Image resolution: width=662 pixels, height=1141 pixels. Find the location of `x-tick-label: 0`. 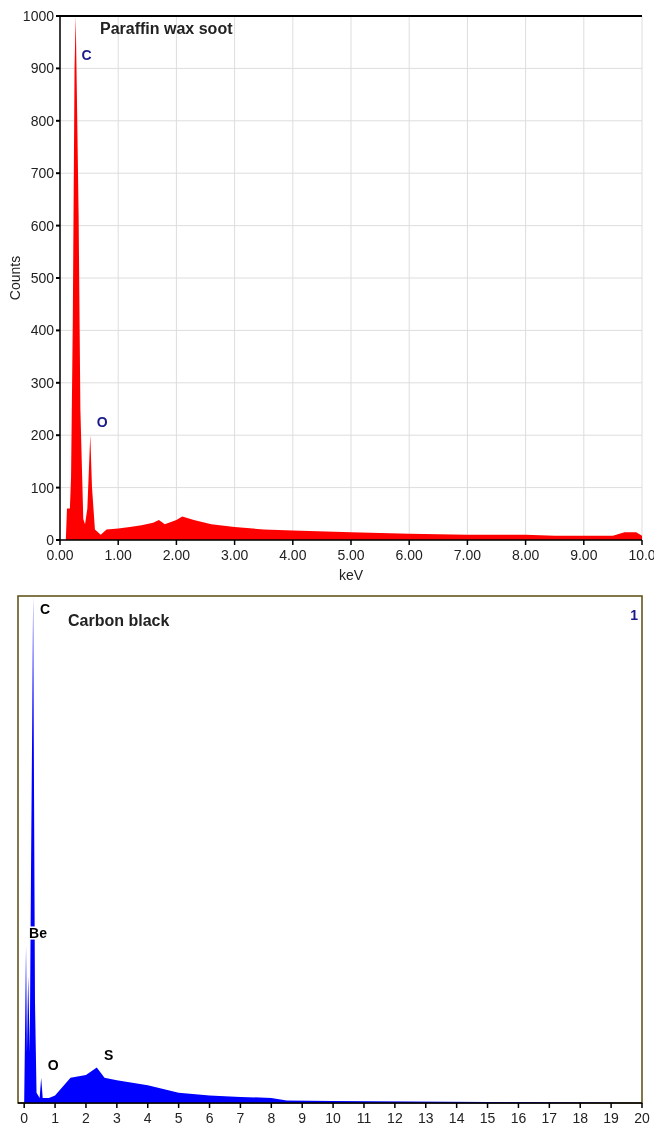

x-tick-label: 0 is located at coordinates (24, 1118).